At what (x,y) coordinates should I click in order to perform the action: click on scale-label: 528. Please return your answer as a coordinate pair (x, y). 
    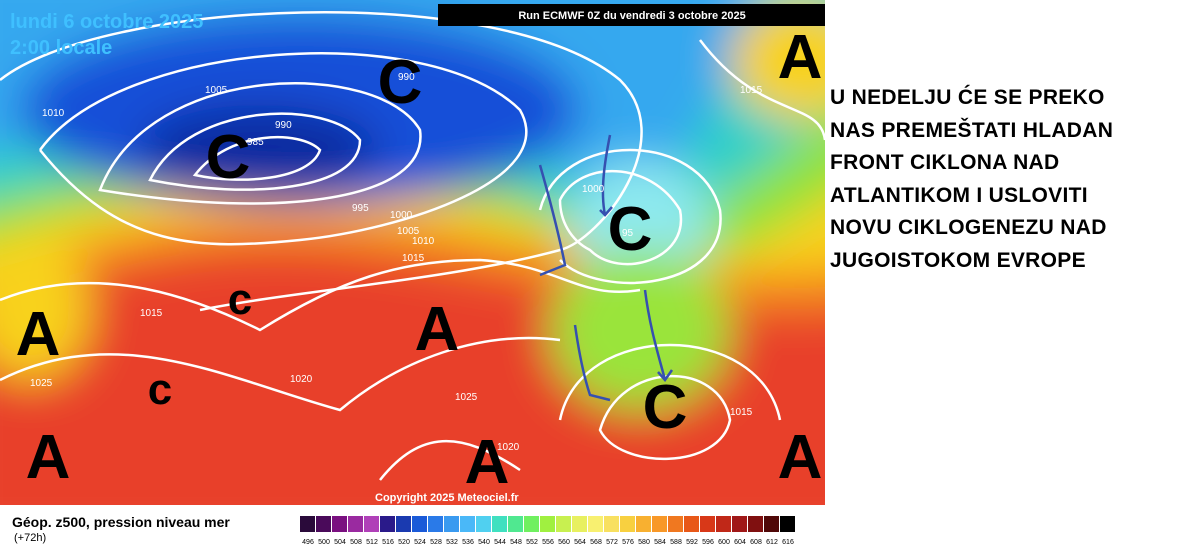
    Looking at the image, I should click on (436, 542).